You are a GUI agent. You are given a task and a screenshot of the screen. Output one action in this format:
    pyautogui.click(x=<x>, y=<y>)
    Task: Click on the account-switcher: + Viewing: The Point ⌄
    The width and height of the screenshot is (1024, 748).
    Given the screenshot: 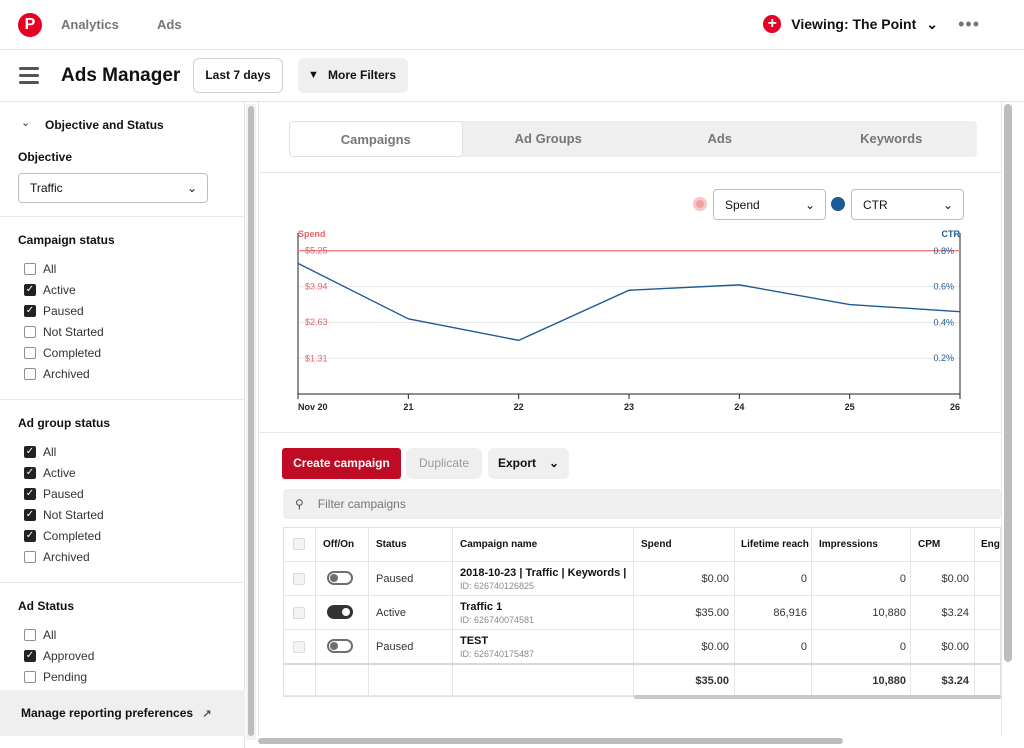 What is the action you would take?
    pyautogui.click(x=850, y=24)
    